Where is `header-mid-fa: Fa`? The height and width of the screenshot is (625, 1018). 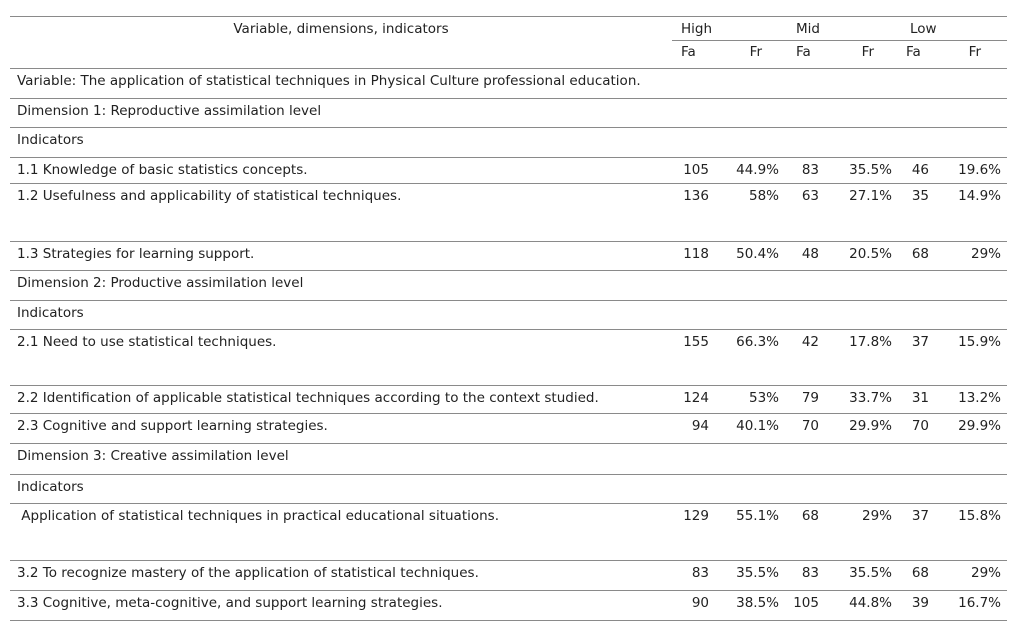
header-mid-fa: Fa is located at coordinates (803, 52).